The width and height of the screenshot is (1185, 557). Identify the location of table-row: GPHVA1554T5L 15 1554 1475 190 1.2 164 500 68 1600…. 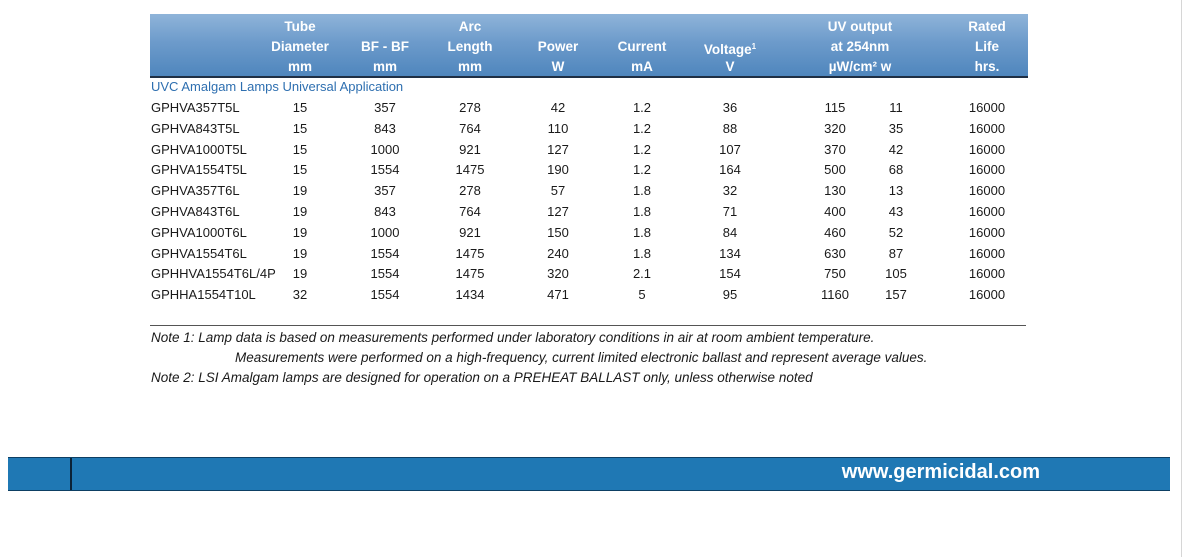
(589, 170).